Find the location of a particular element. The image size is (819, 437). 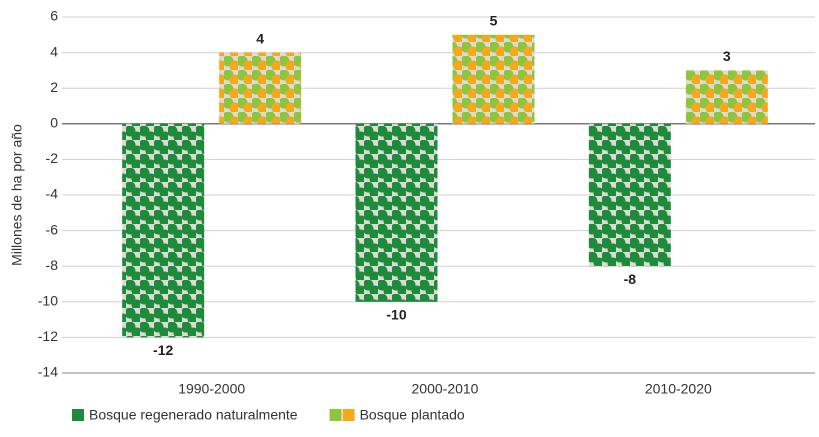

data-label: -8 is located at coordinates (630, 279).